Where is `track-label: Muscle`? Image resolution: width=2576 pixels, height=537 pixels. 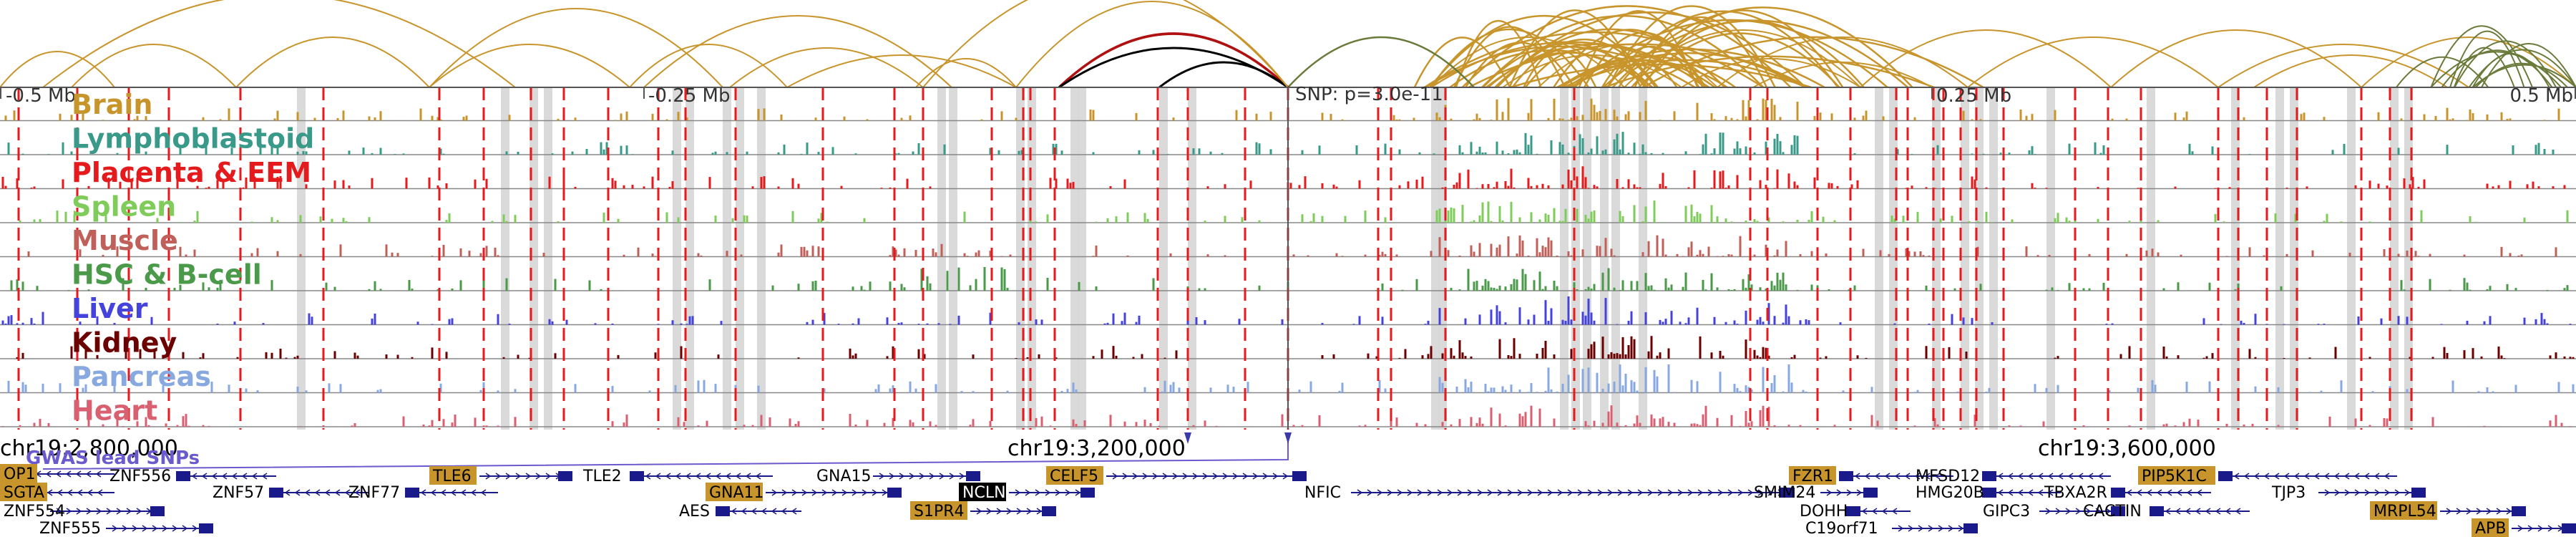
track-label: Muscle is located at coordinates (125, 240).